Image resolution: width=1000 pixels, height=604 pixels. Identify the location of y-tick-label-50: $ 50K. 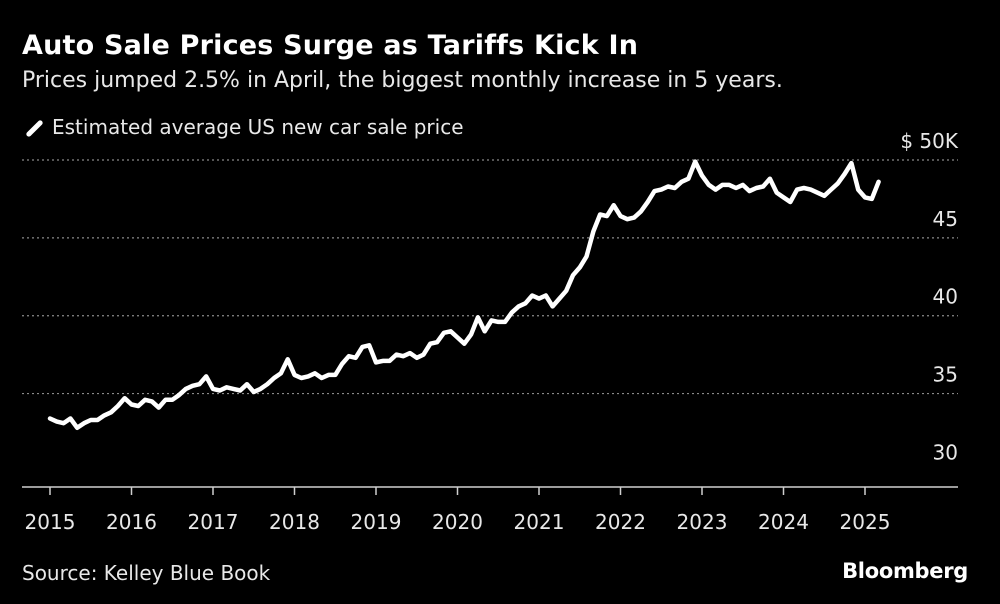
(929, 141).